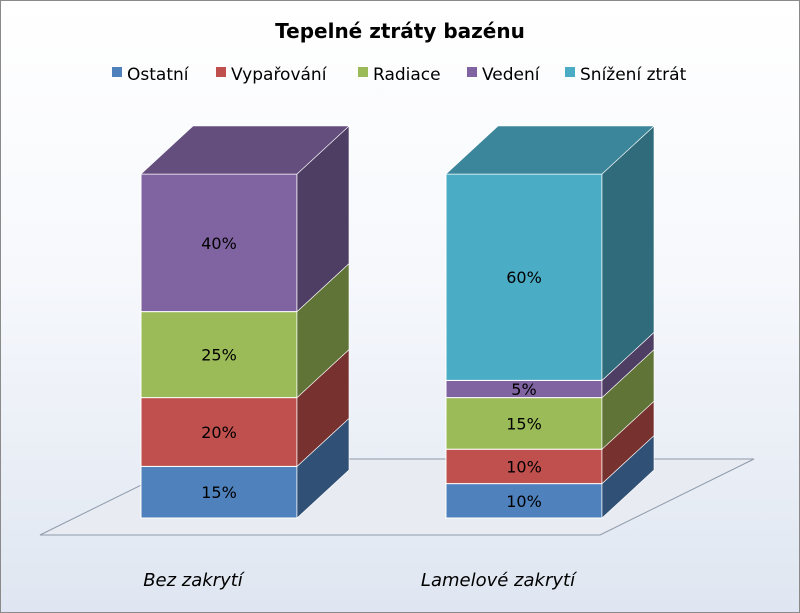 This screenshot has width=800, height=613. Describe the element at coordinates (511, 75) in the screenshot. I see `legend-label: Vedení` at that location.